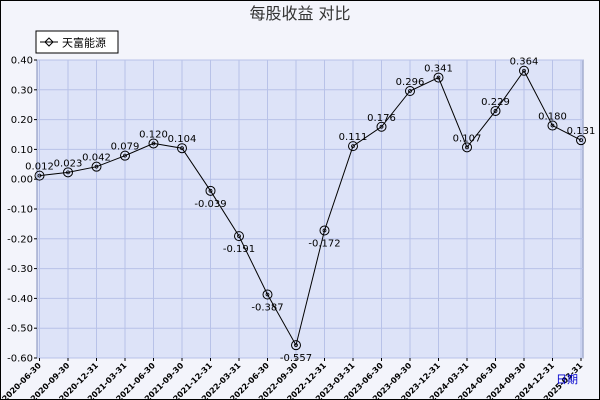 The width and height of the screenshot is (600, 400). What do you see at coordinates (153, 134) in the screenshot?
I see `data-label: 0.120` at bounding box center [153, 134].